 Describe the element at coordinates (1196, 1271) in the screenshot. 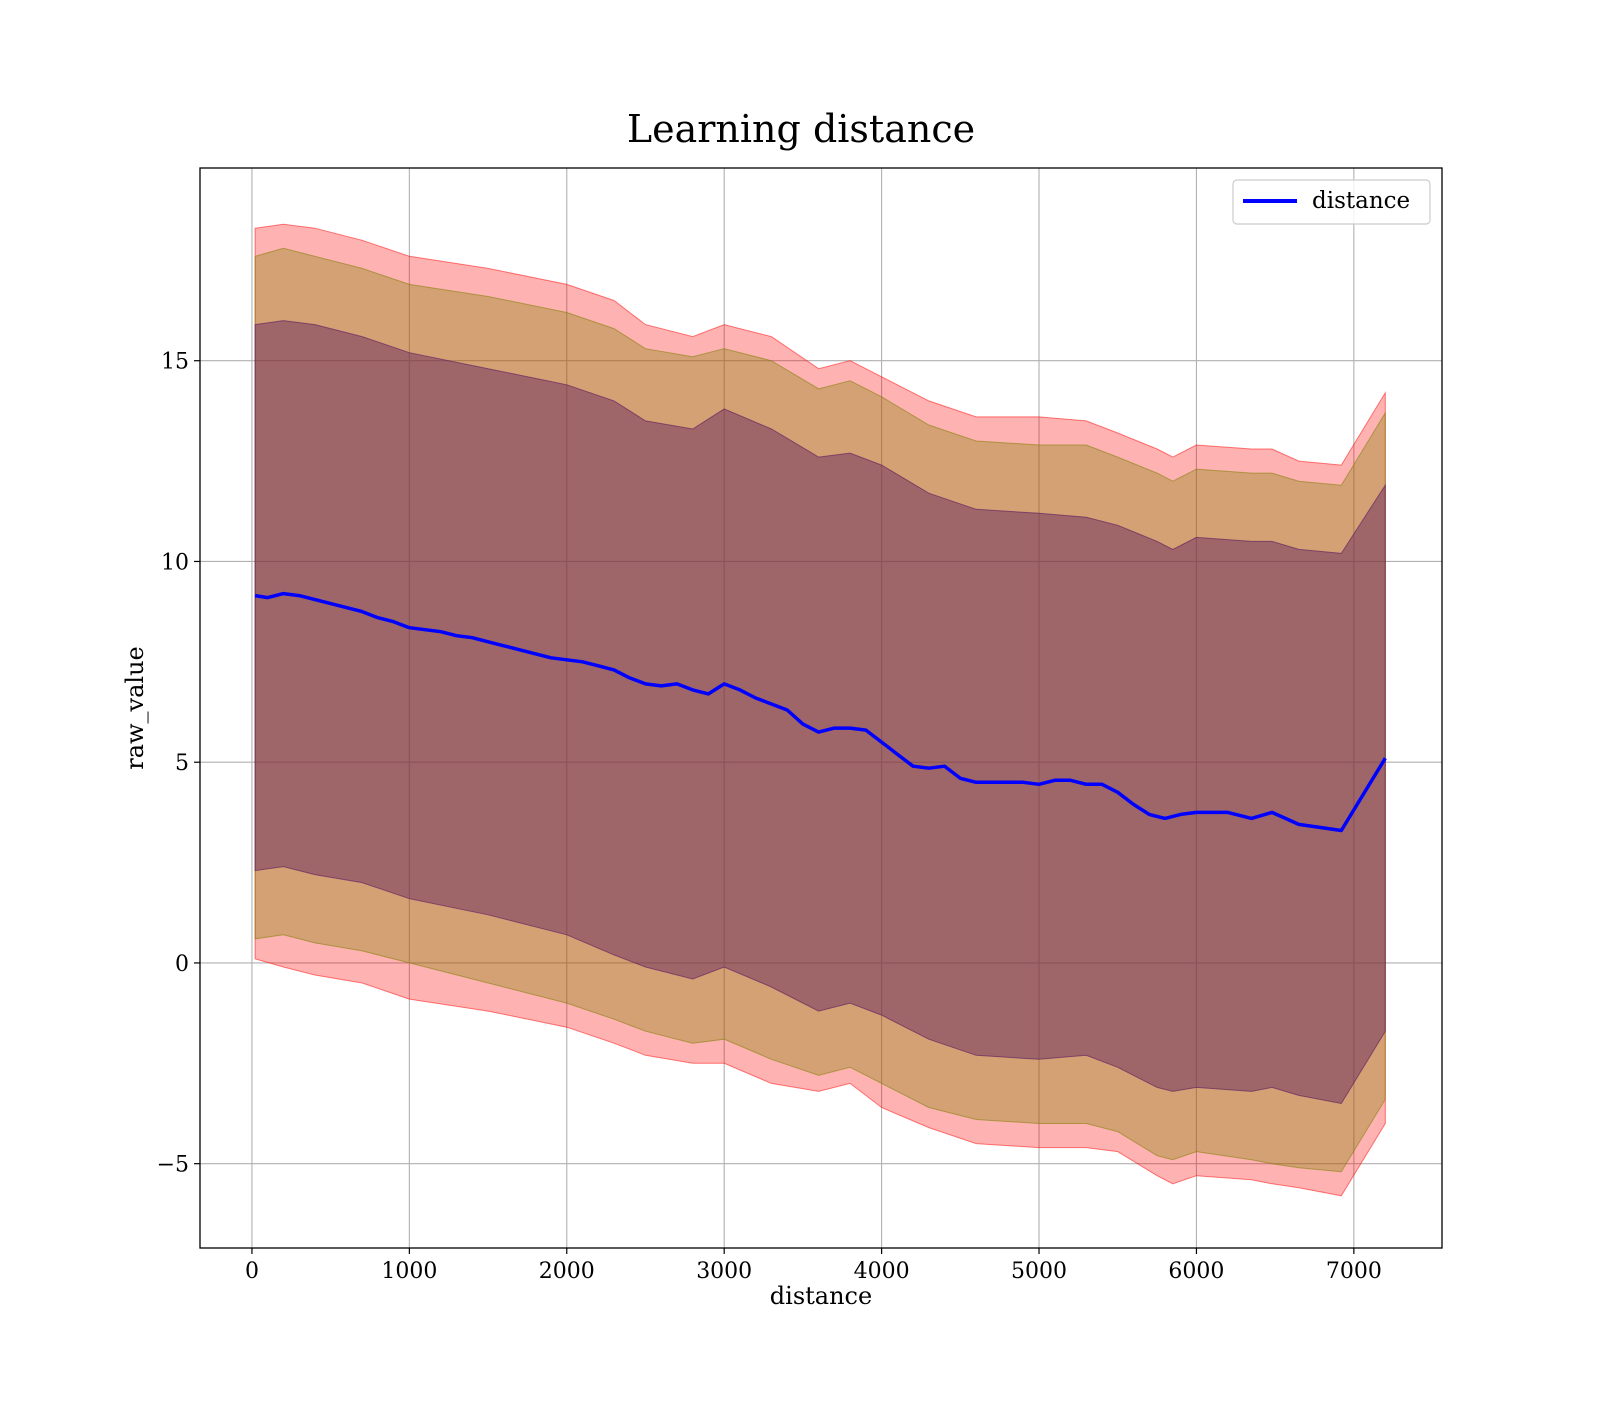

I see `x-tick-label: 6000` at that location.